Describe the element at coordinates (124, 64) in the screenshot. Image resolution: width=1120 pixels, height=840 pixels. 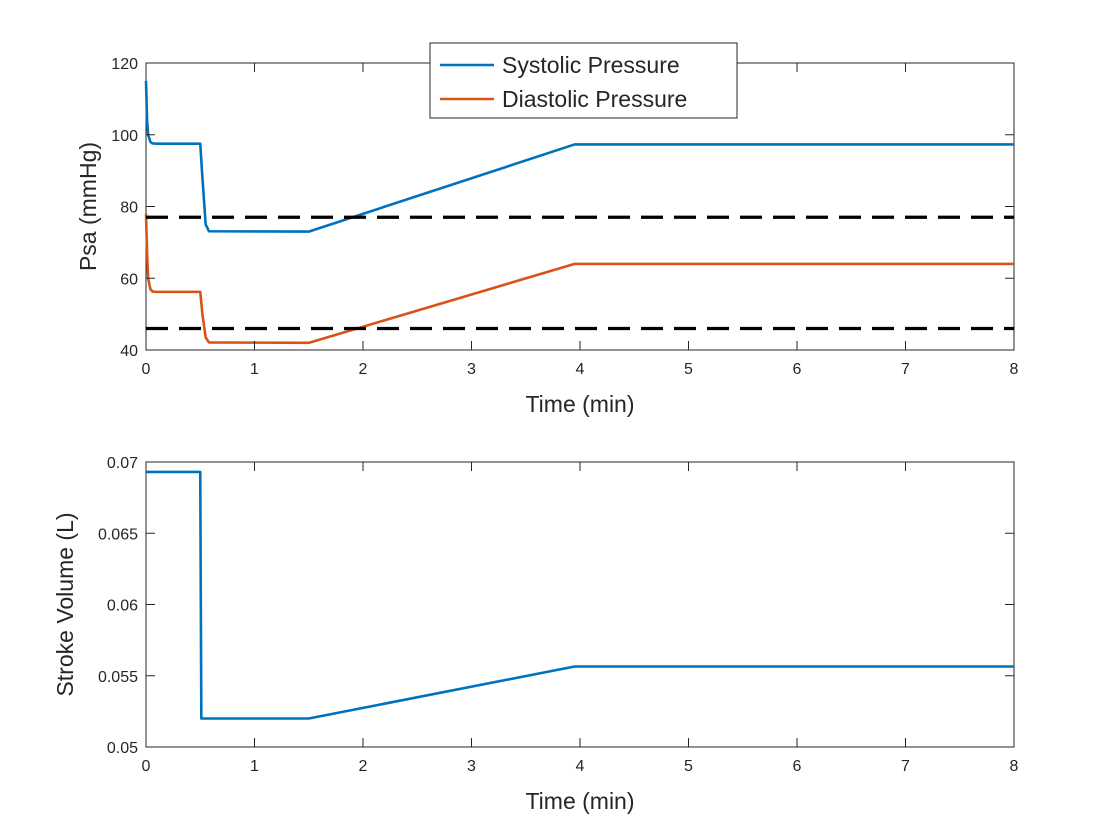
I see `y-tick-label: 120` at that location.